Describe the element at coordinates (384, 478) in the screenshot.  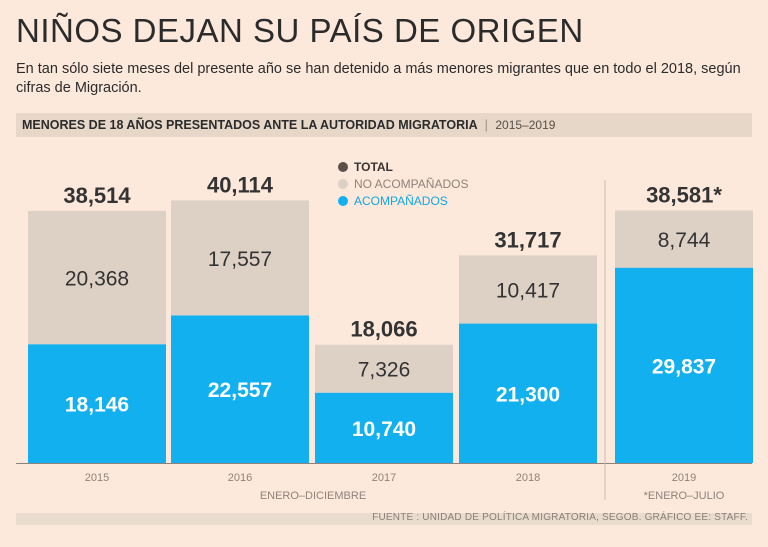
I see `x-tick-2017: 2017` at that location.